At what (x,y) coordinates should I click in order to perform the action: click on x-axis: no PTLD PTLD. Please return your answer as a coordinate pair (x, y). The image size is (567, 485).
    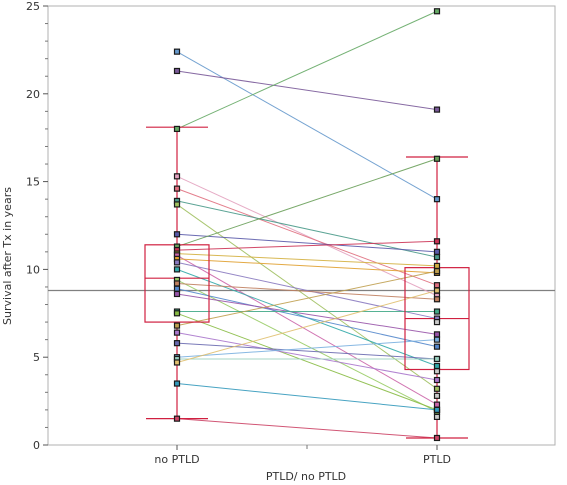
    Looking at the image, I should click on (302, 455).